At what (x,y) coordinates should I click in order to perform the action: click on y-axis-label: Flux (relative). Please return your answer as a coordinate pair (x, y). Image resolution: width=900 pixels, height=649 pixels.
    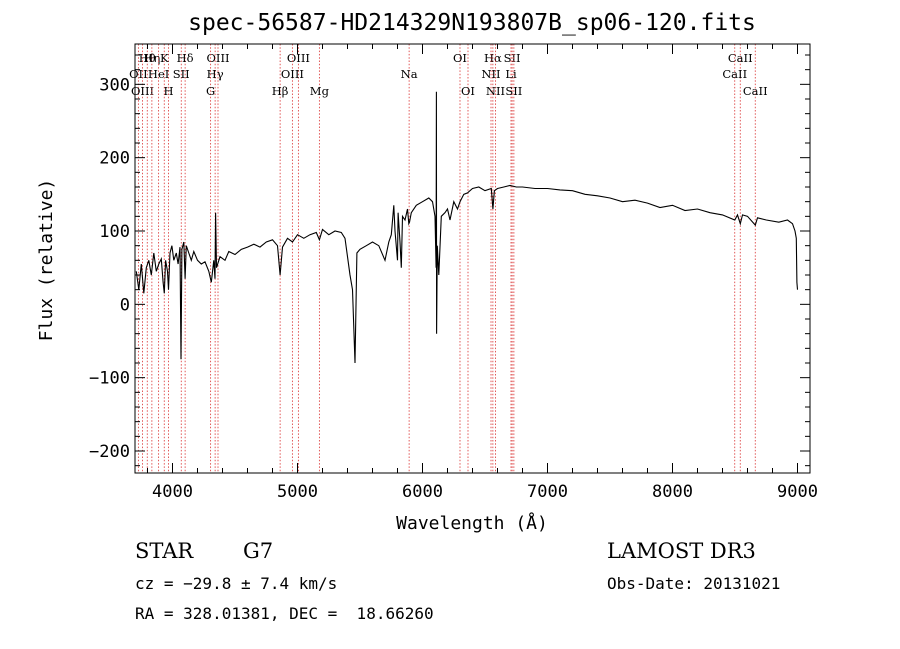
    Looking at the image, I should click on (46, 260).